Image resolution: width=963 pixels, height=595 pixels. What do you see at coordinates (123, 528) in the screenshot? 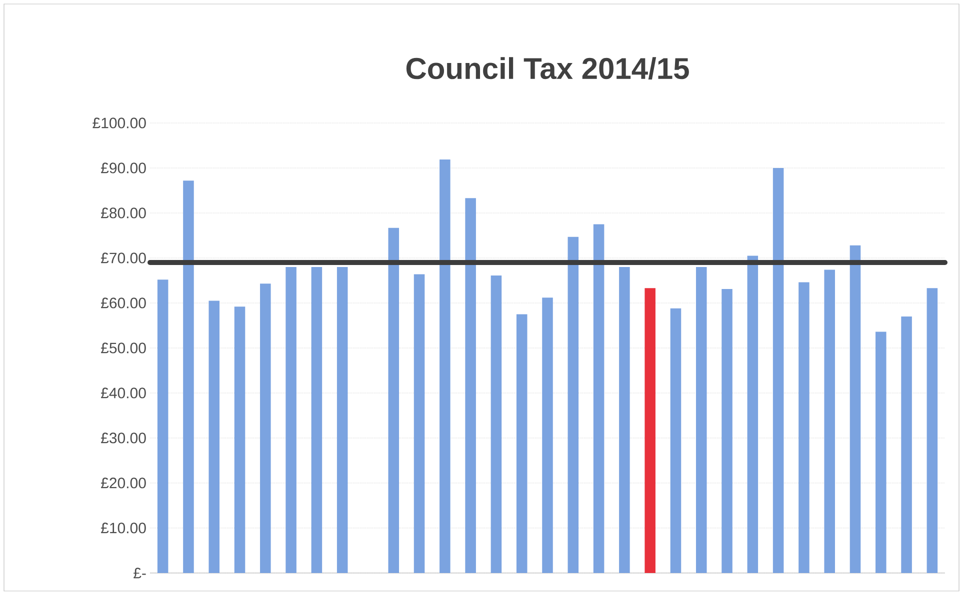
I see `y-tick-label: £10.00` at bounding box center [123, 528].